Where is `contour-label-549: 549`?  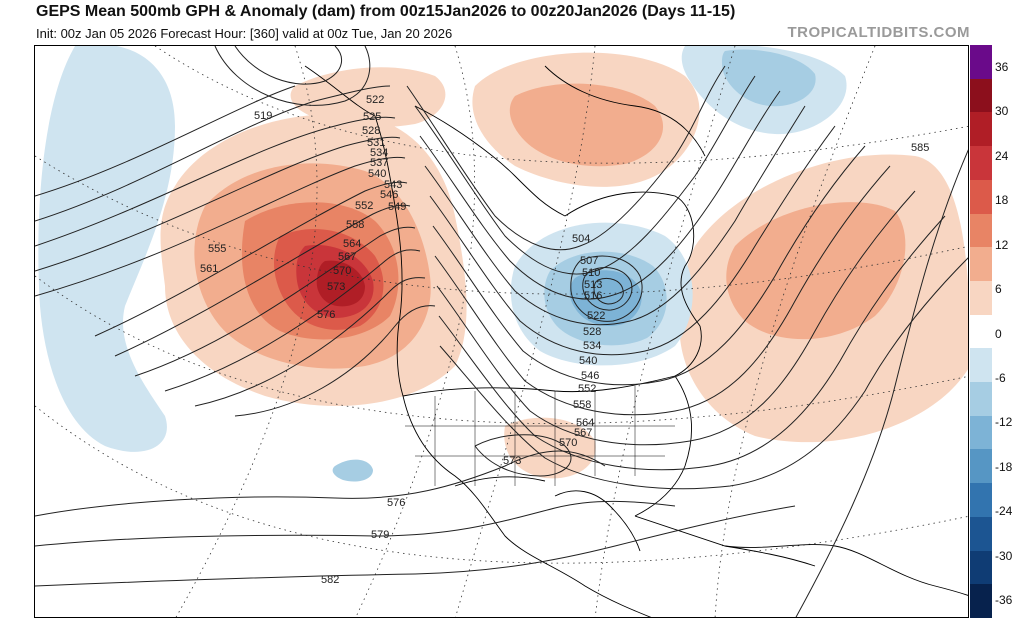
contour-label-549: 549 is located at coordinates (397, 207).